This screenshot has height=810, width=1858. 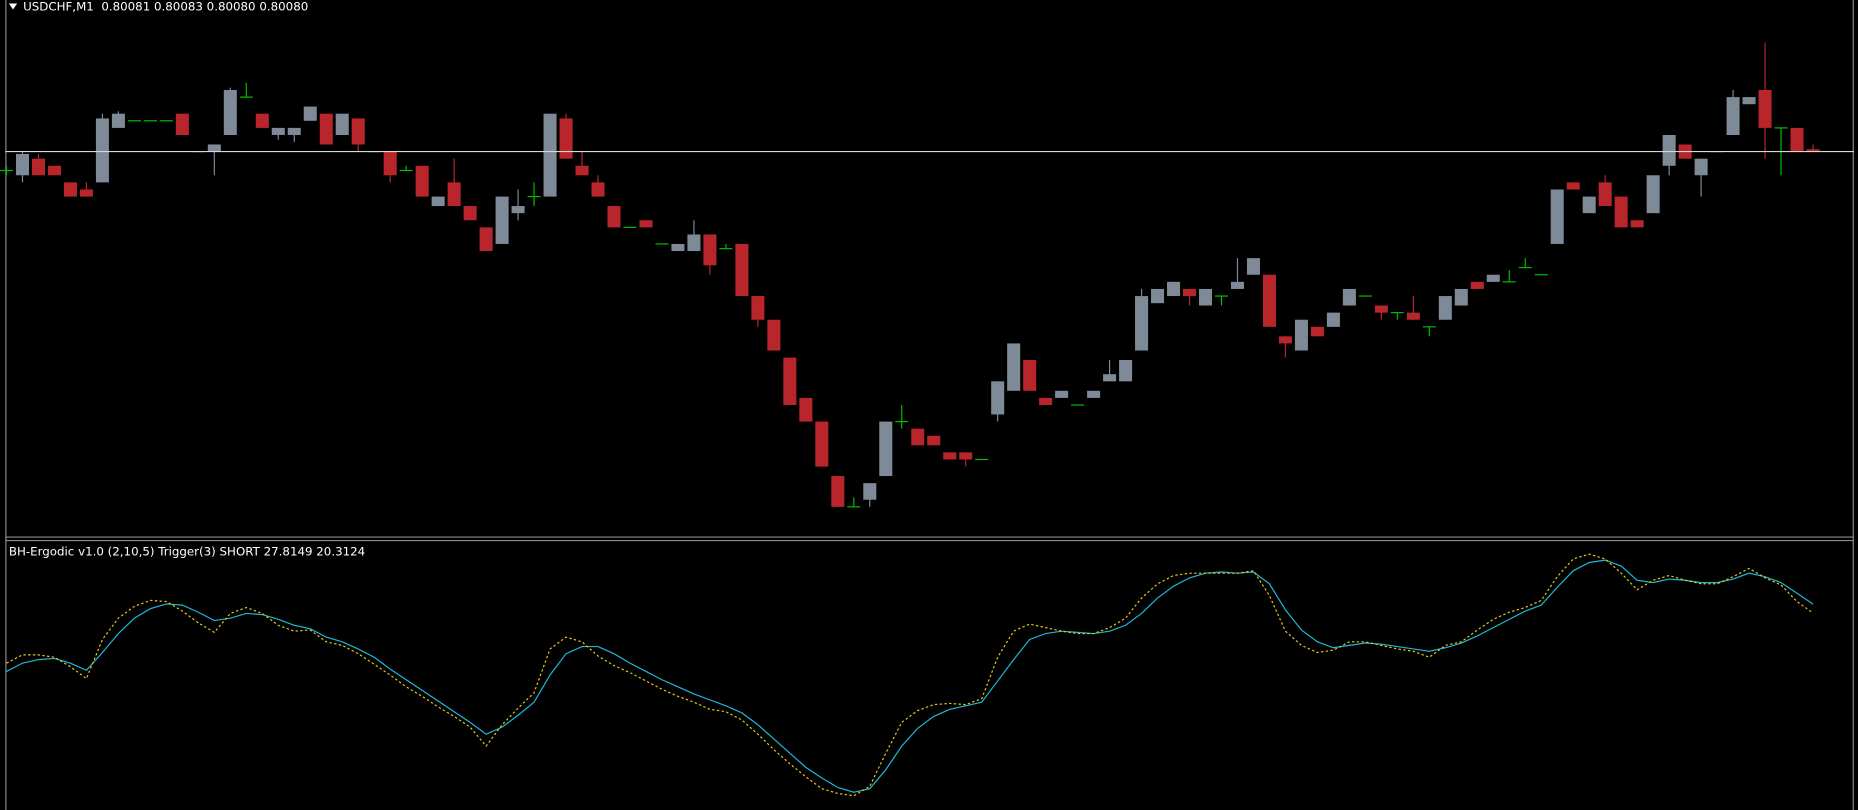 What do you see at coordinates (13, 6) in the screenshot?
I see `collapse-arrow` at bounding box center [13, 6].